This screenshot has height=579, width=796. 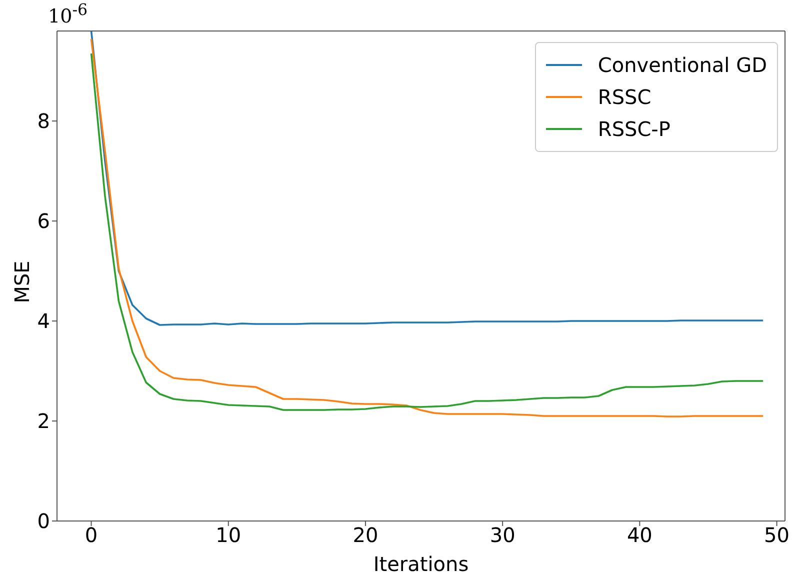 What do you see at coordinates (421, 564) in the screenshot?
I see `x-axis-title: Iterations` at bounding box center [421, 564].